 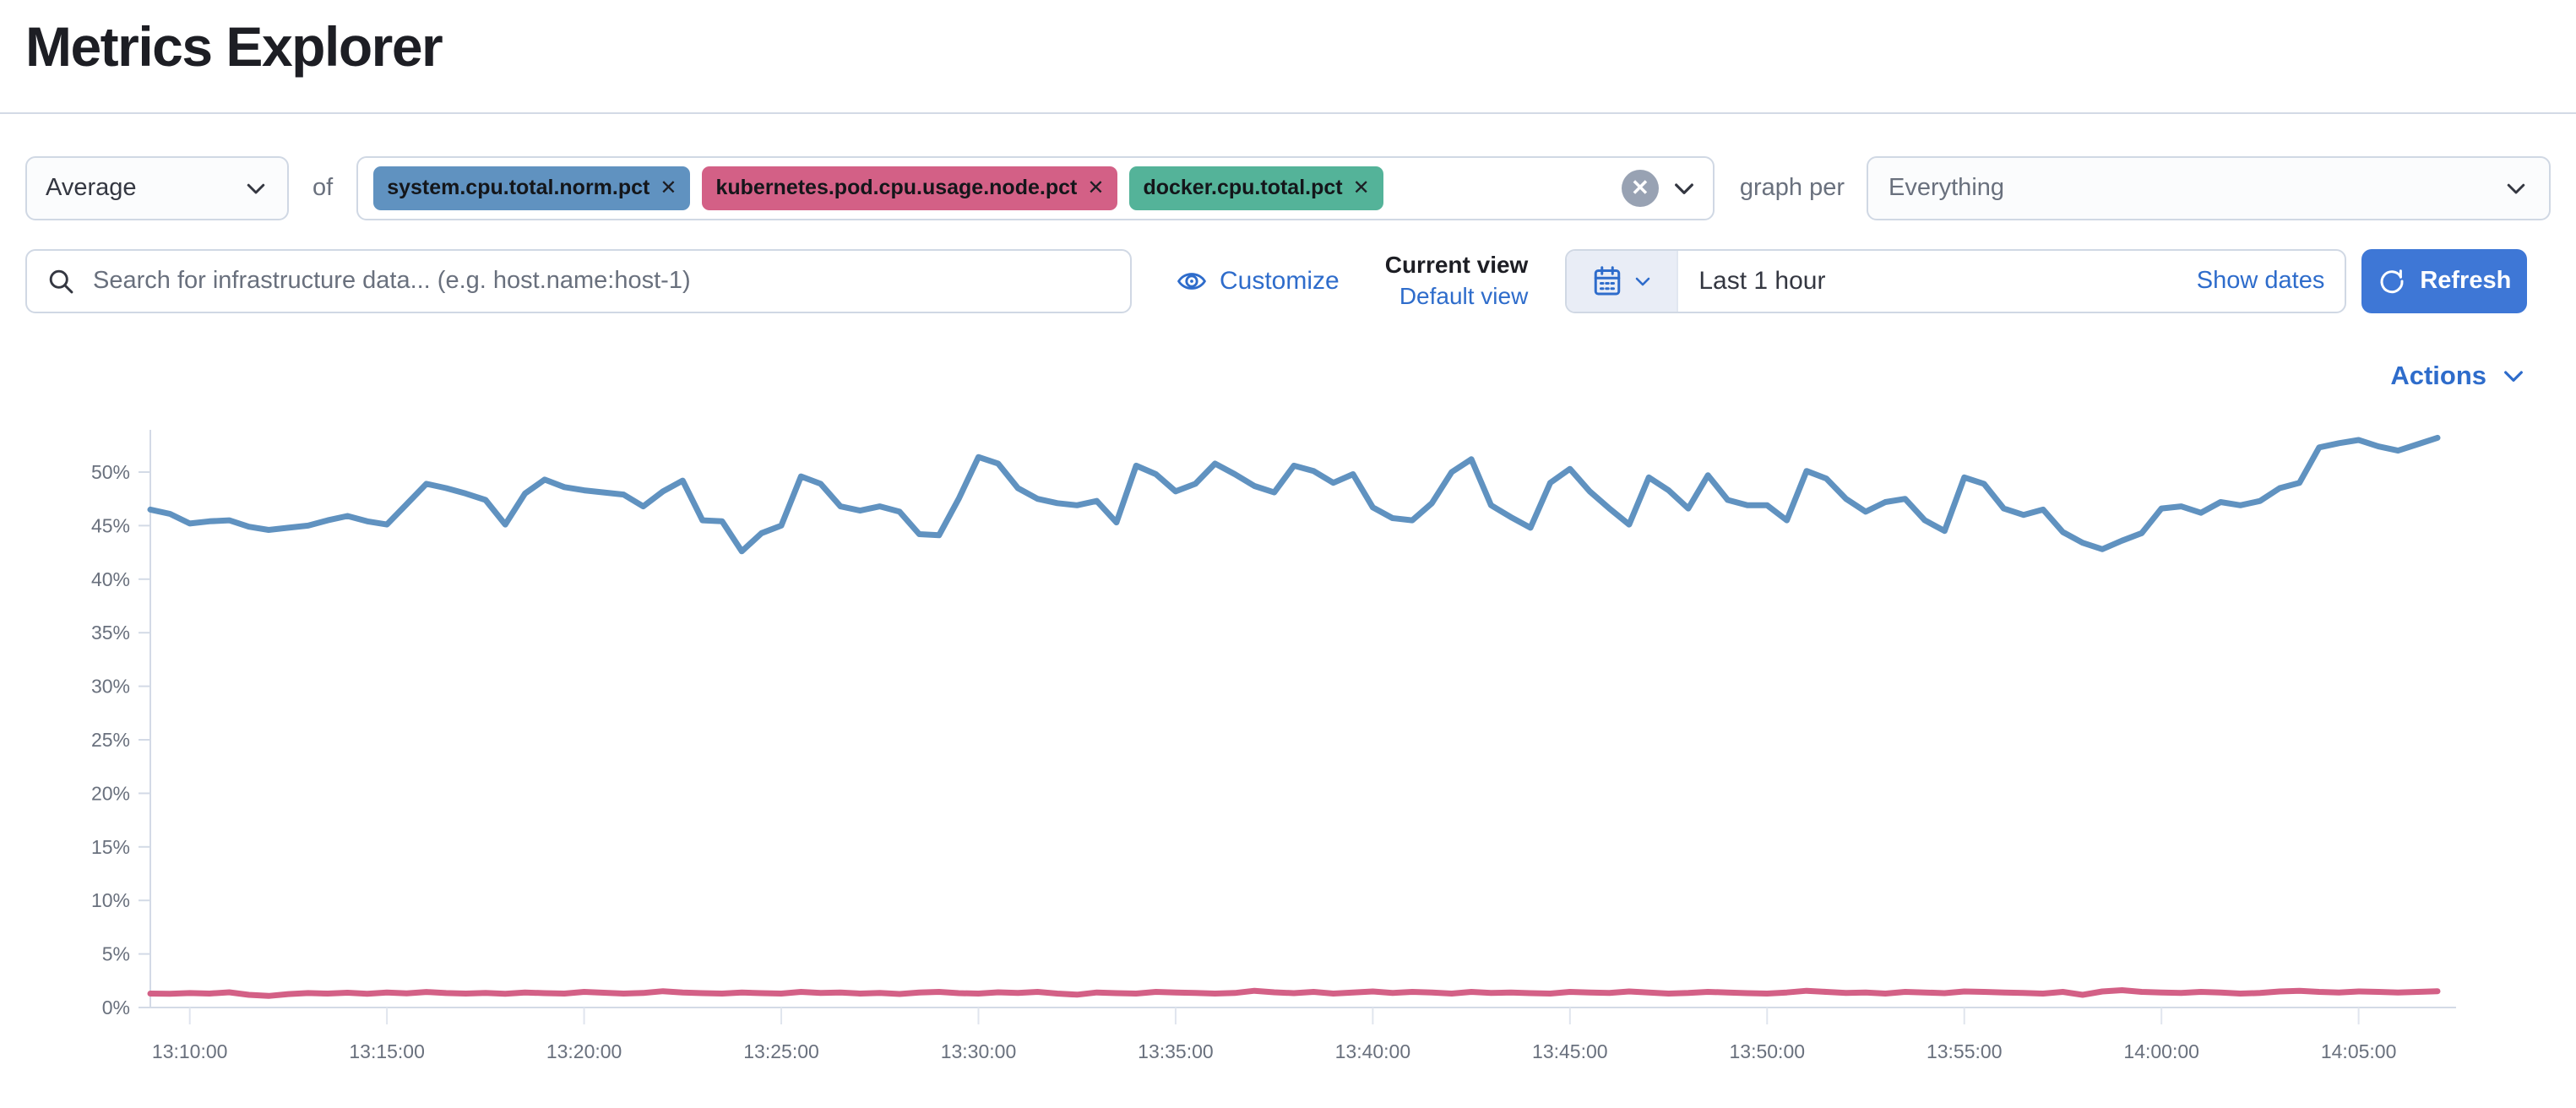 What do you see at coordinates (2438, 375) in the screenshot?
I see `actions-label: Actions` at bounding box center [2438, 375].